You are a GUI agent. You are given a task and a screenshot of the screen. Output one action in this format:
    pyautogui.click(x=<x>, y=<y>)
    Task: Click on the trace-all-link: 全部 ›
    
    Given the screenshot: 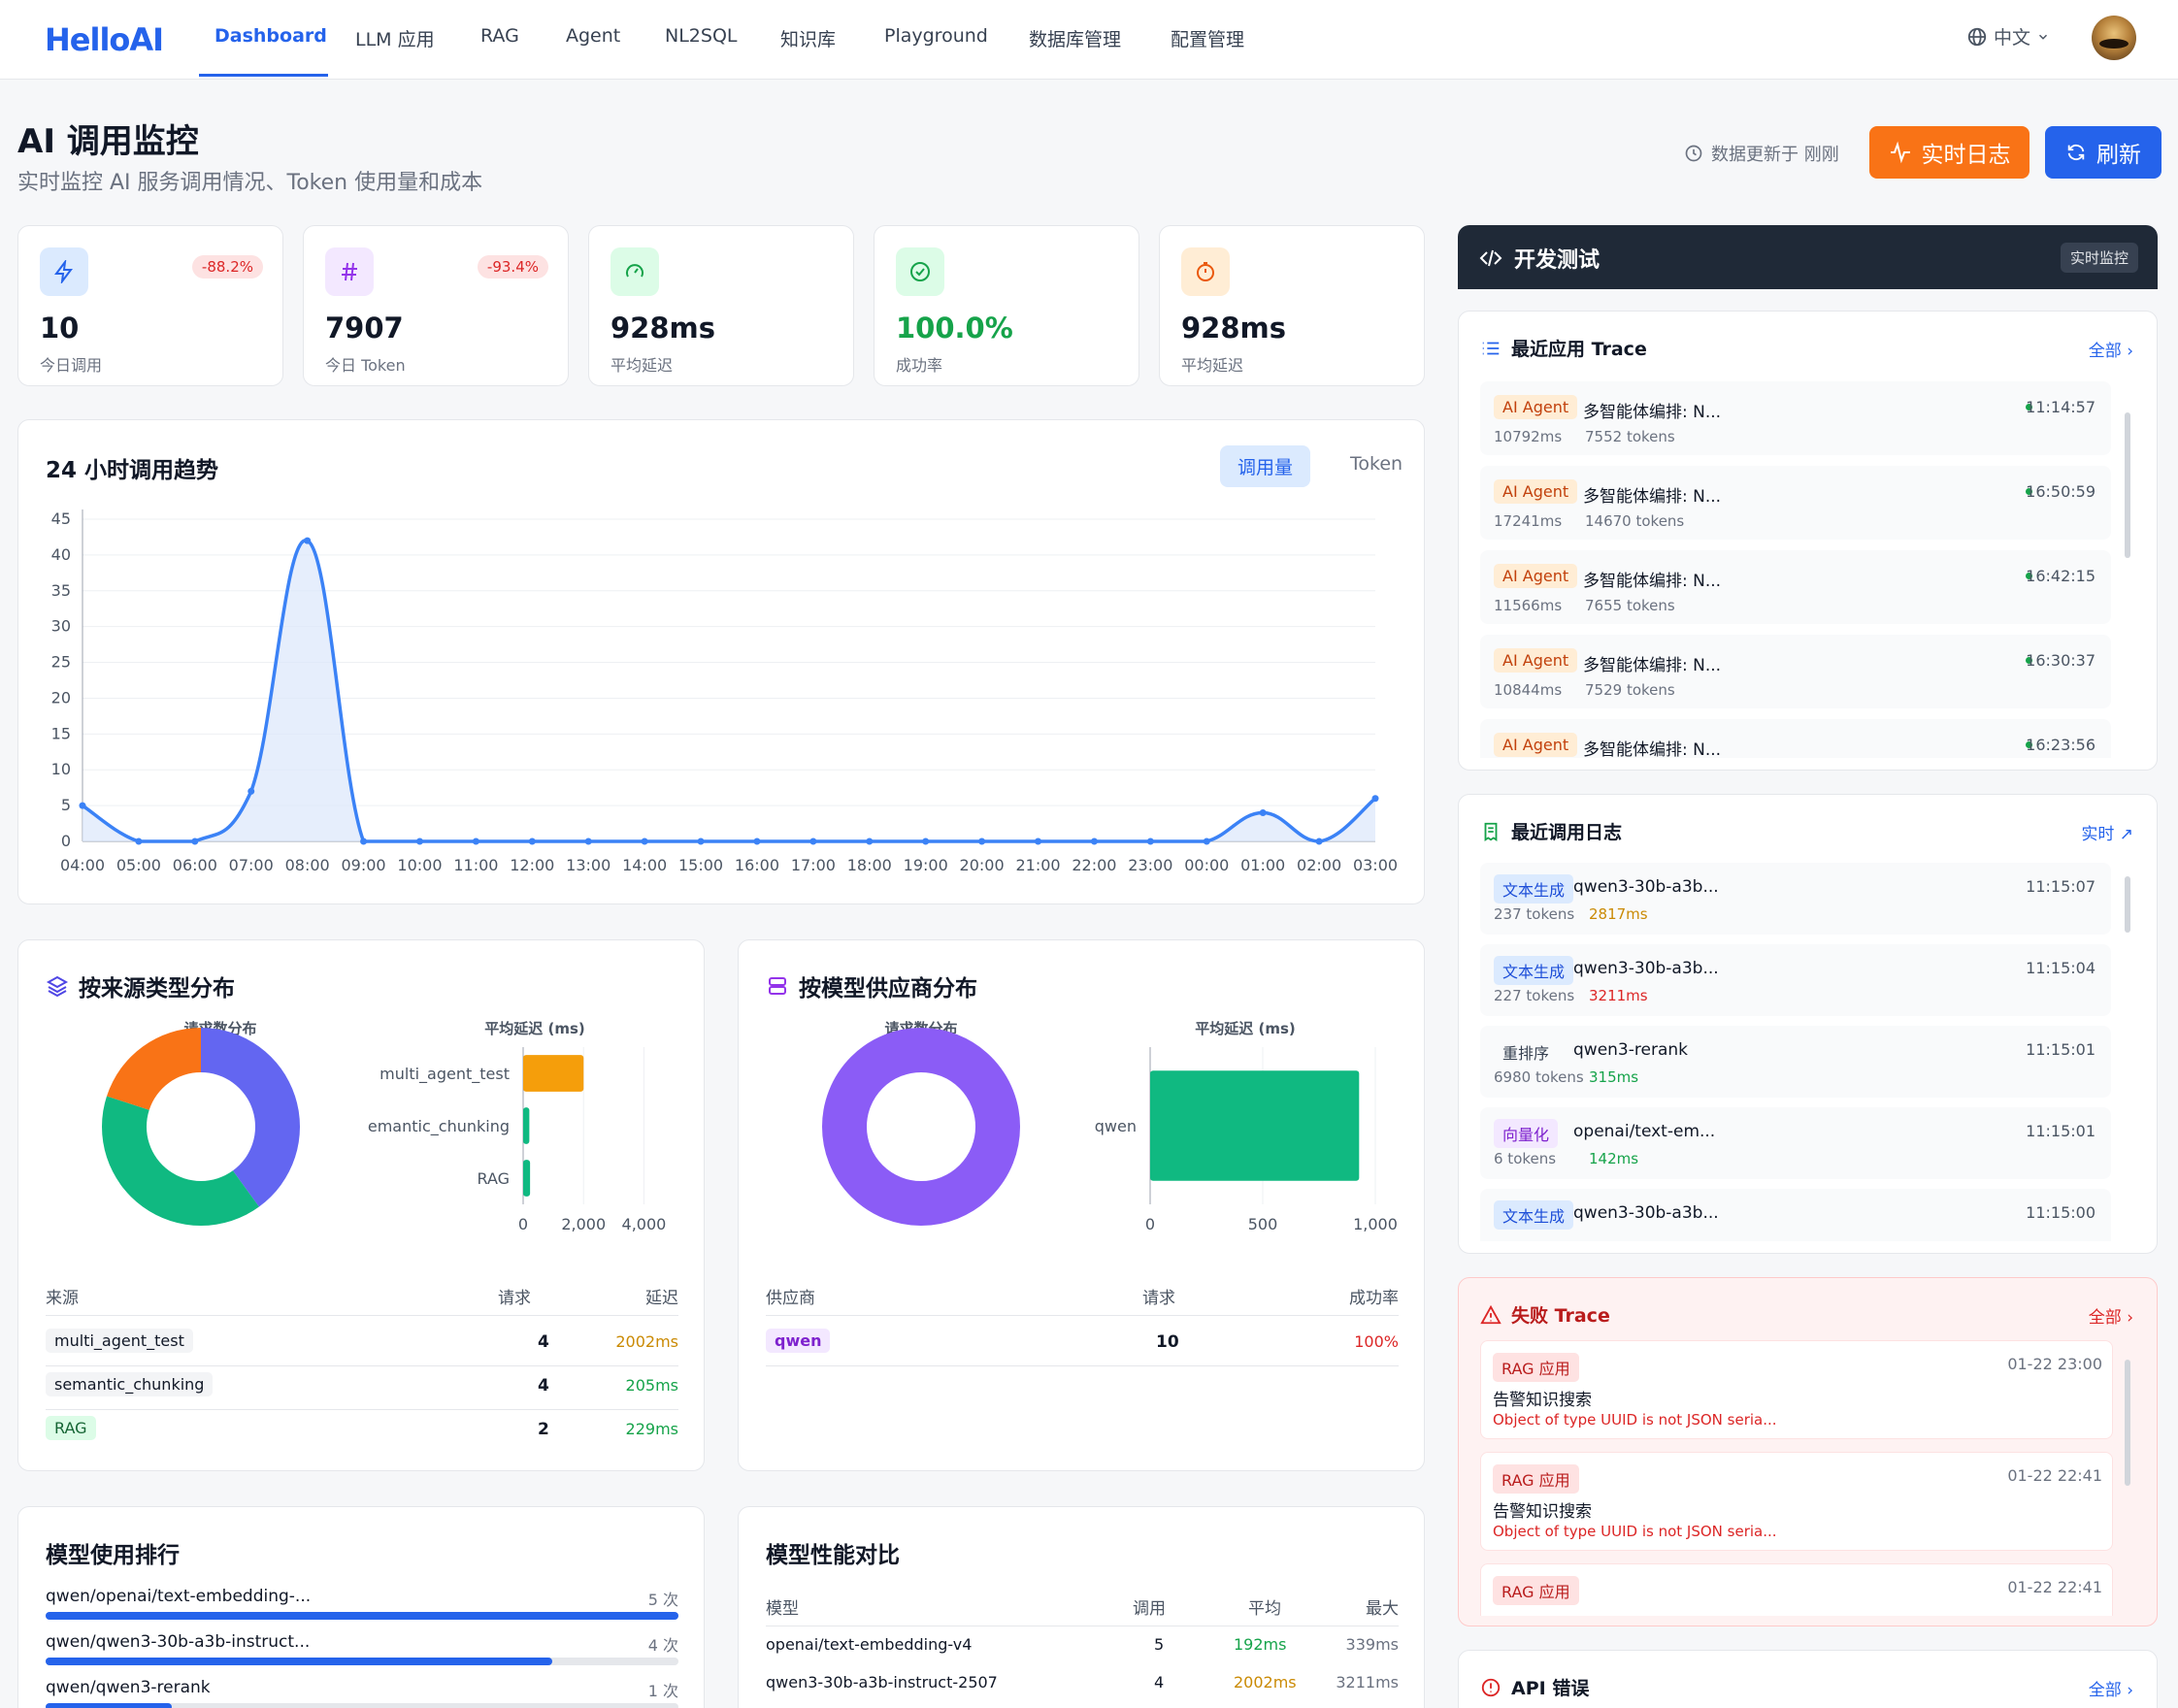 What is the action you would take?
    pyautogui.click(x=2111, y=349)
    